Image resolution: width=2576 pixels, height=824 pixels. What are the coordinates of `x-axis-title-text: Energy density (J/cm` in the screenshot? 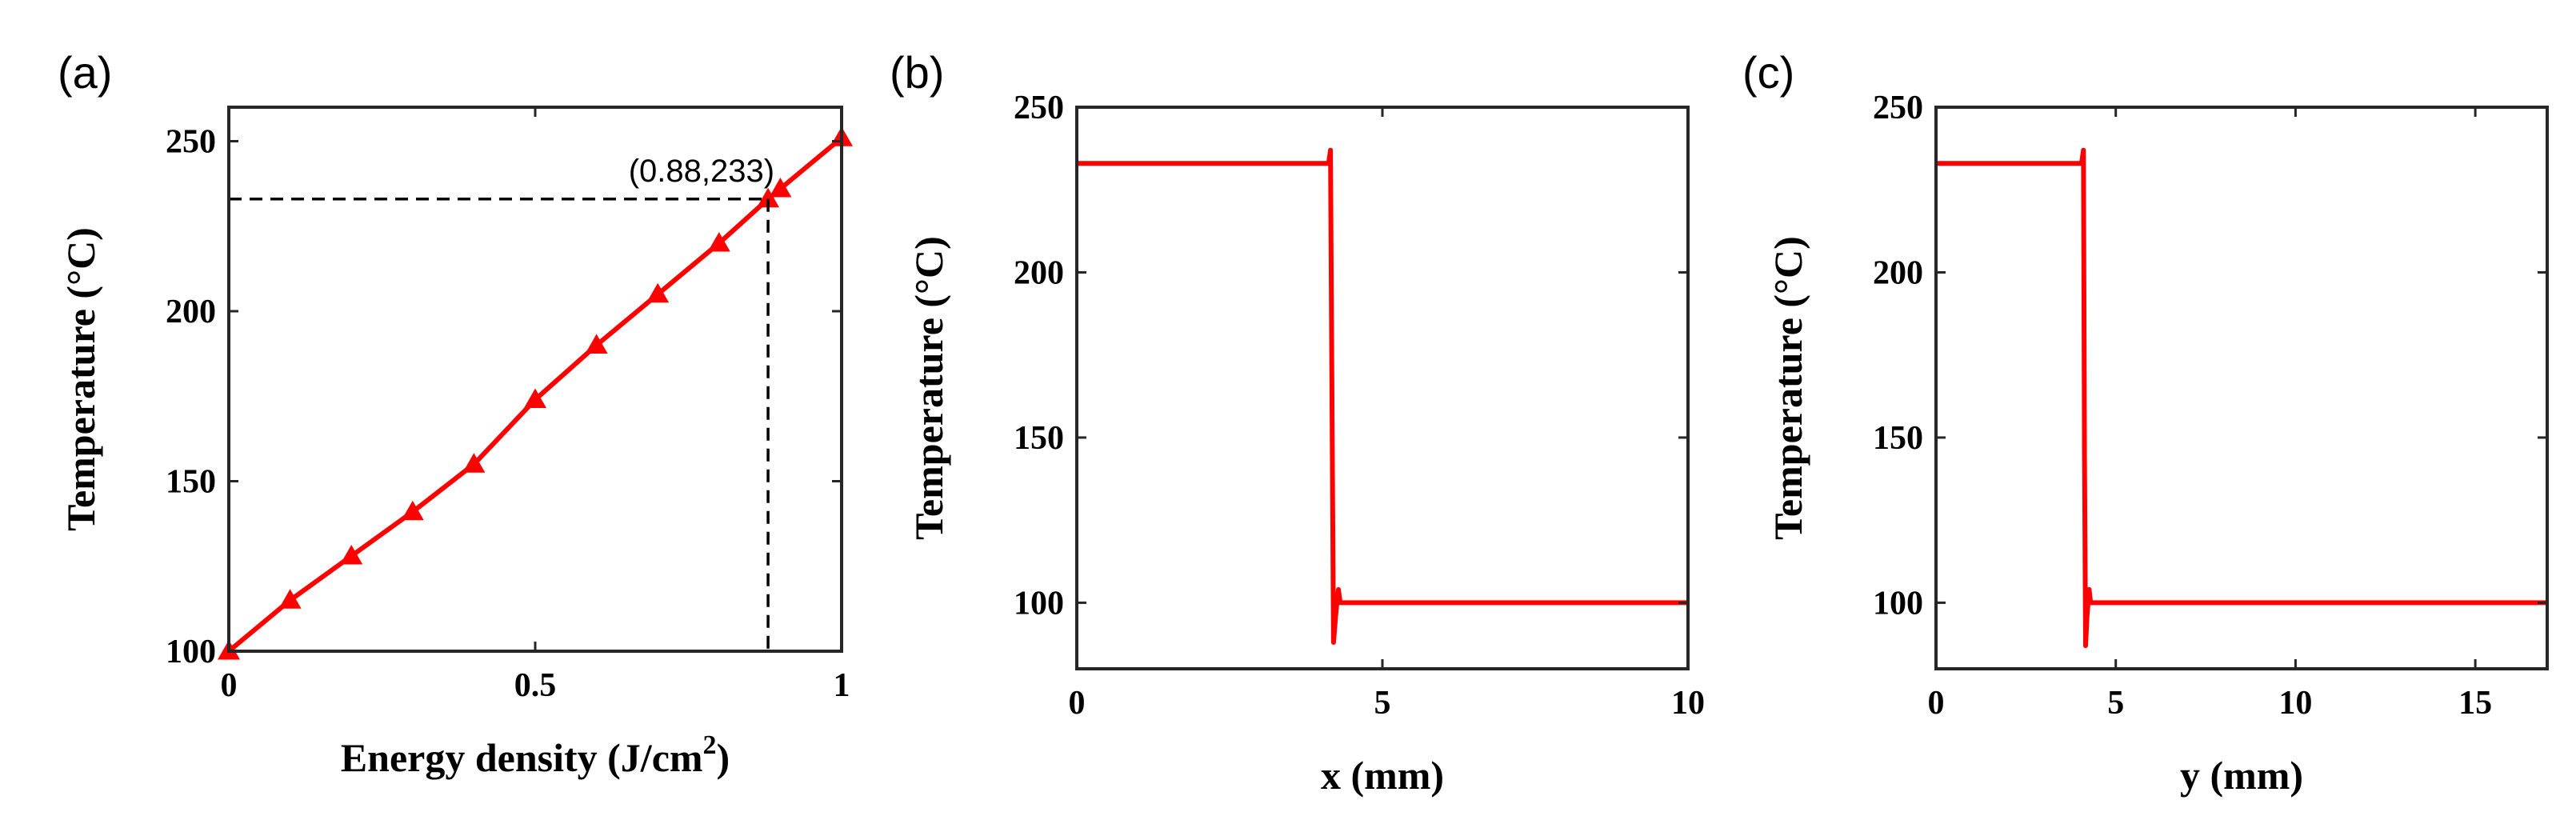 It's located at (522, 757).